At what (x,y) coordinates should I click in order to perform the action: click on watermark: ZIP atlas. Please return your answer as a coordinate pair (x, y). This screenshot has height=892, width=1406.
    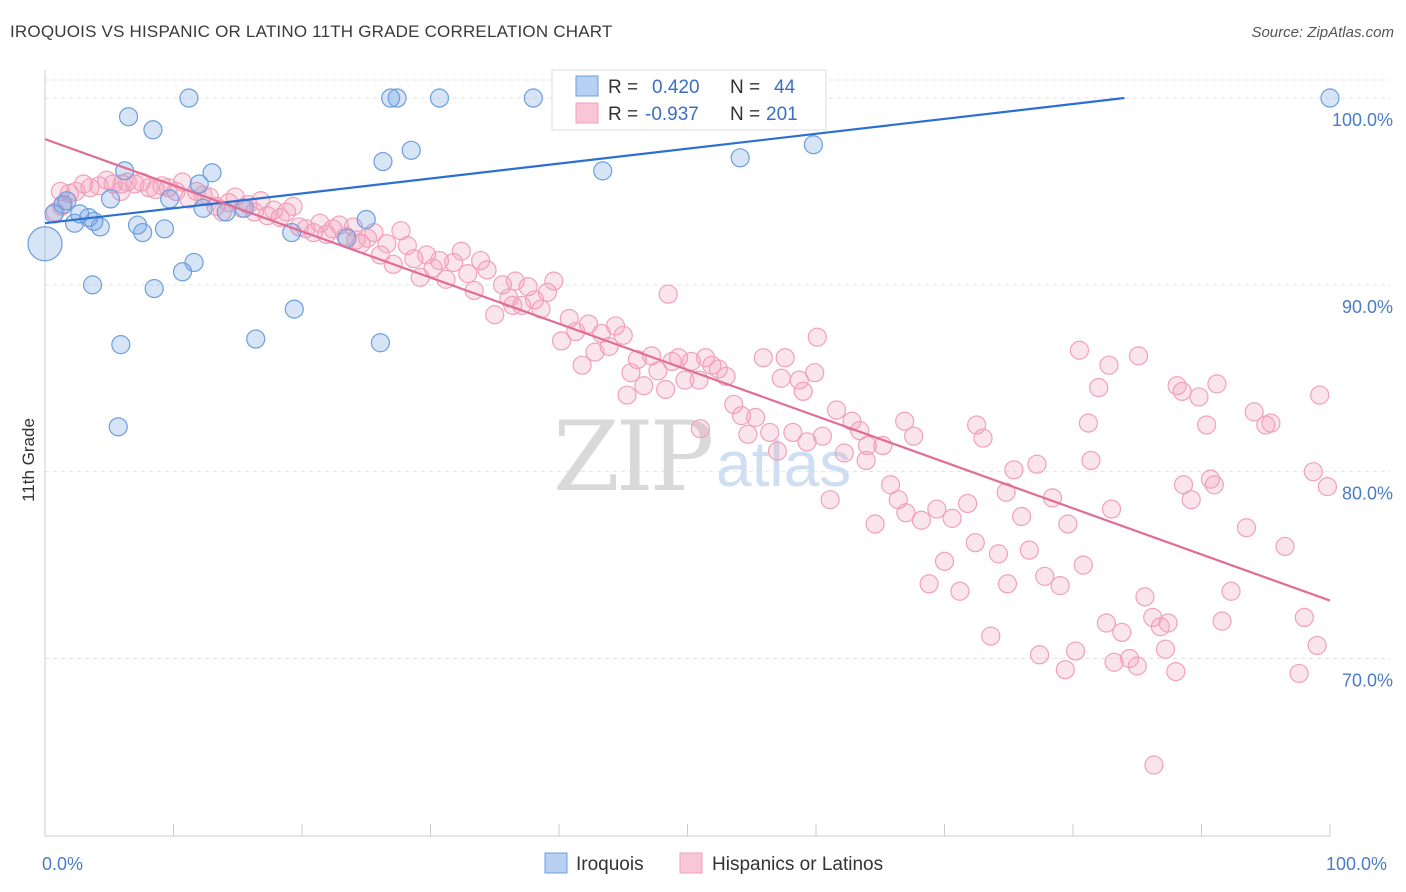
    Looking at the image, I should click on (702, 457).